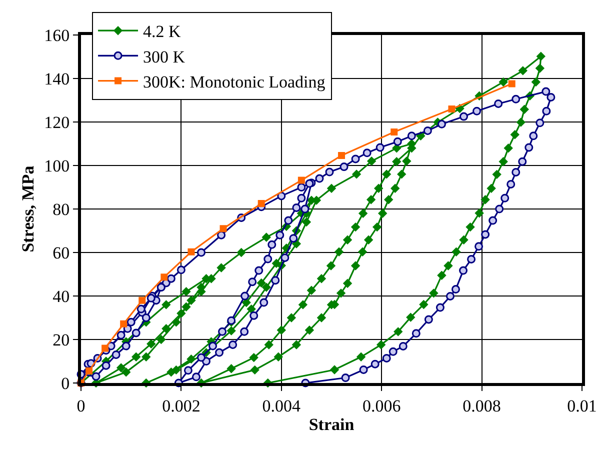 The height and width of the screenshot is (458, 609). Describe the element at coordinates (162, 32) in the screenshot. I see `legend-label: 4.2 K` at that location.